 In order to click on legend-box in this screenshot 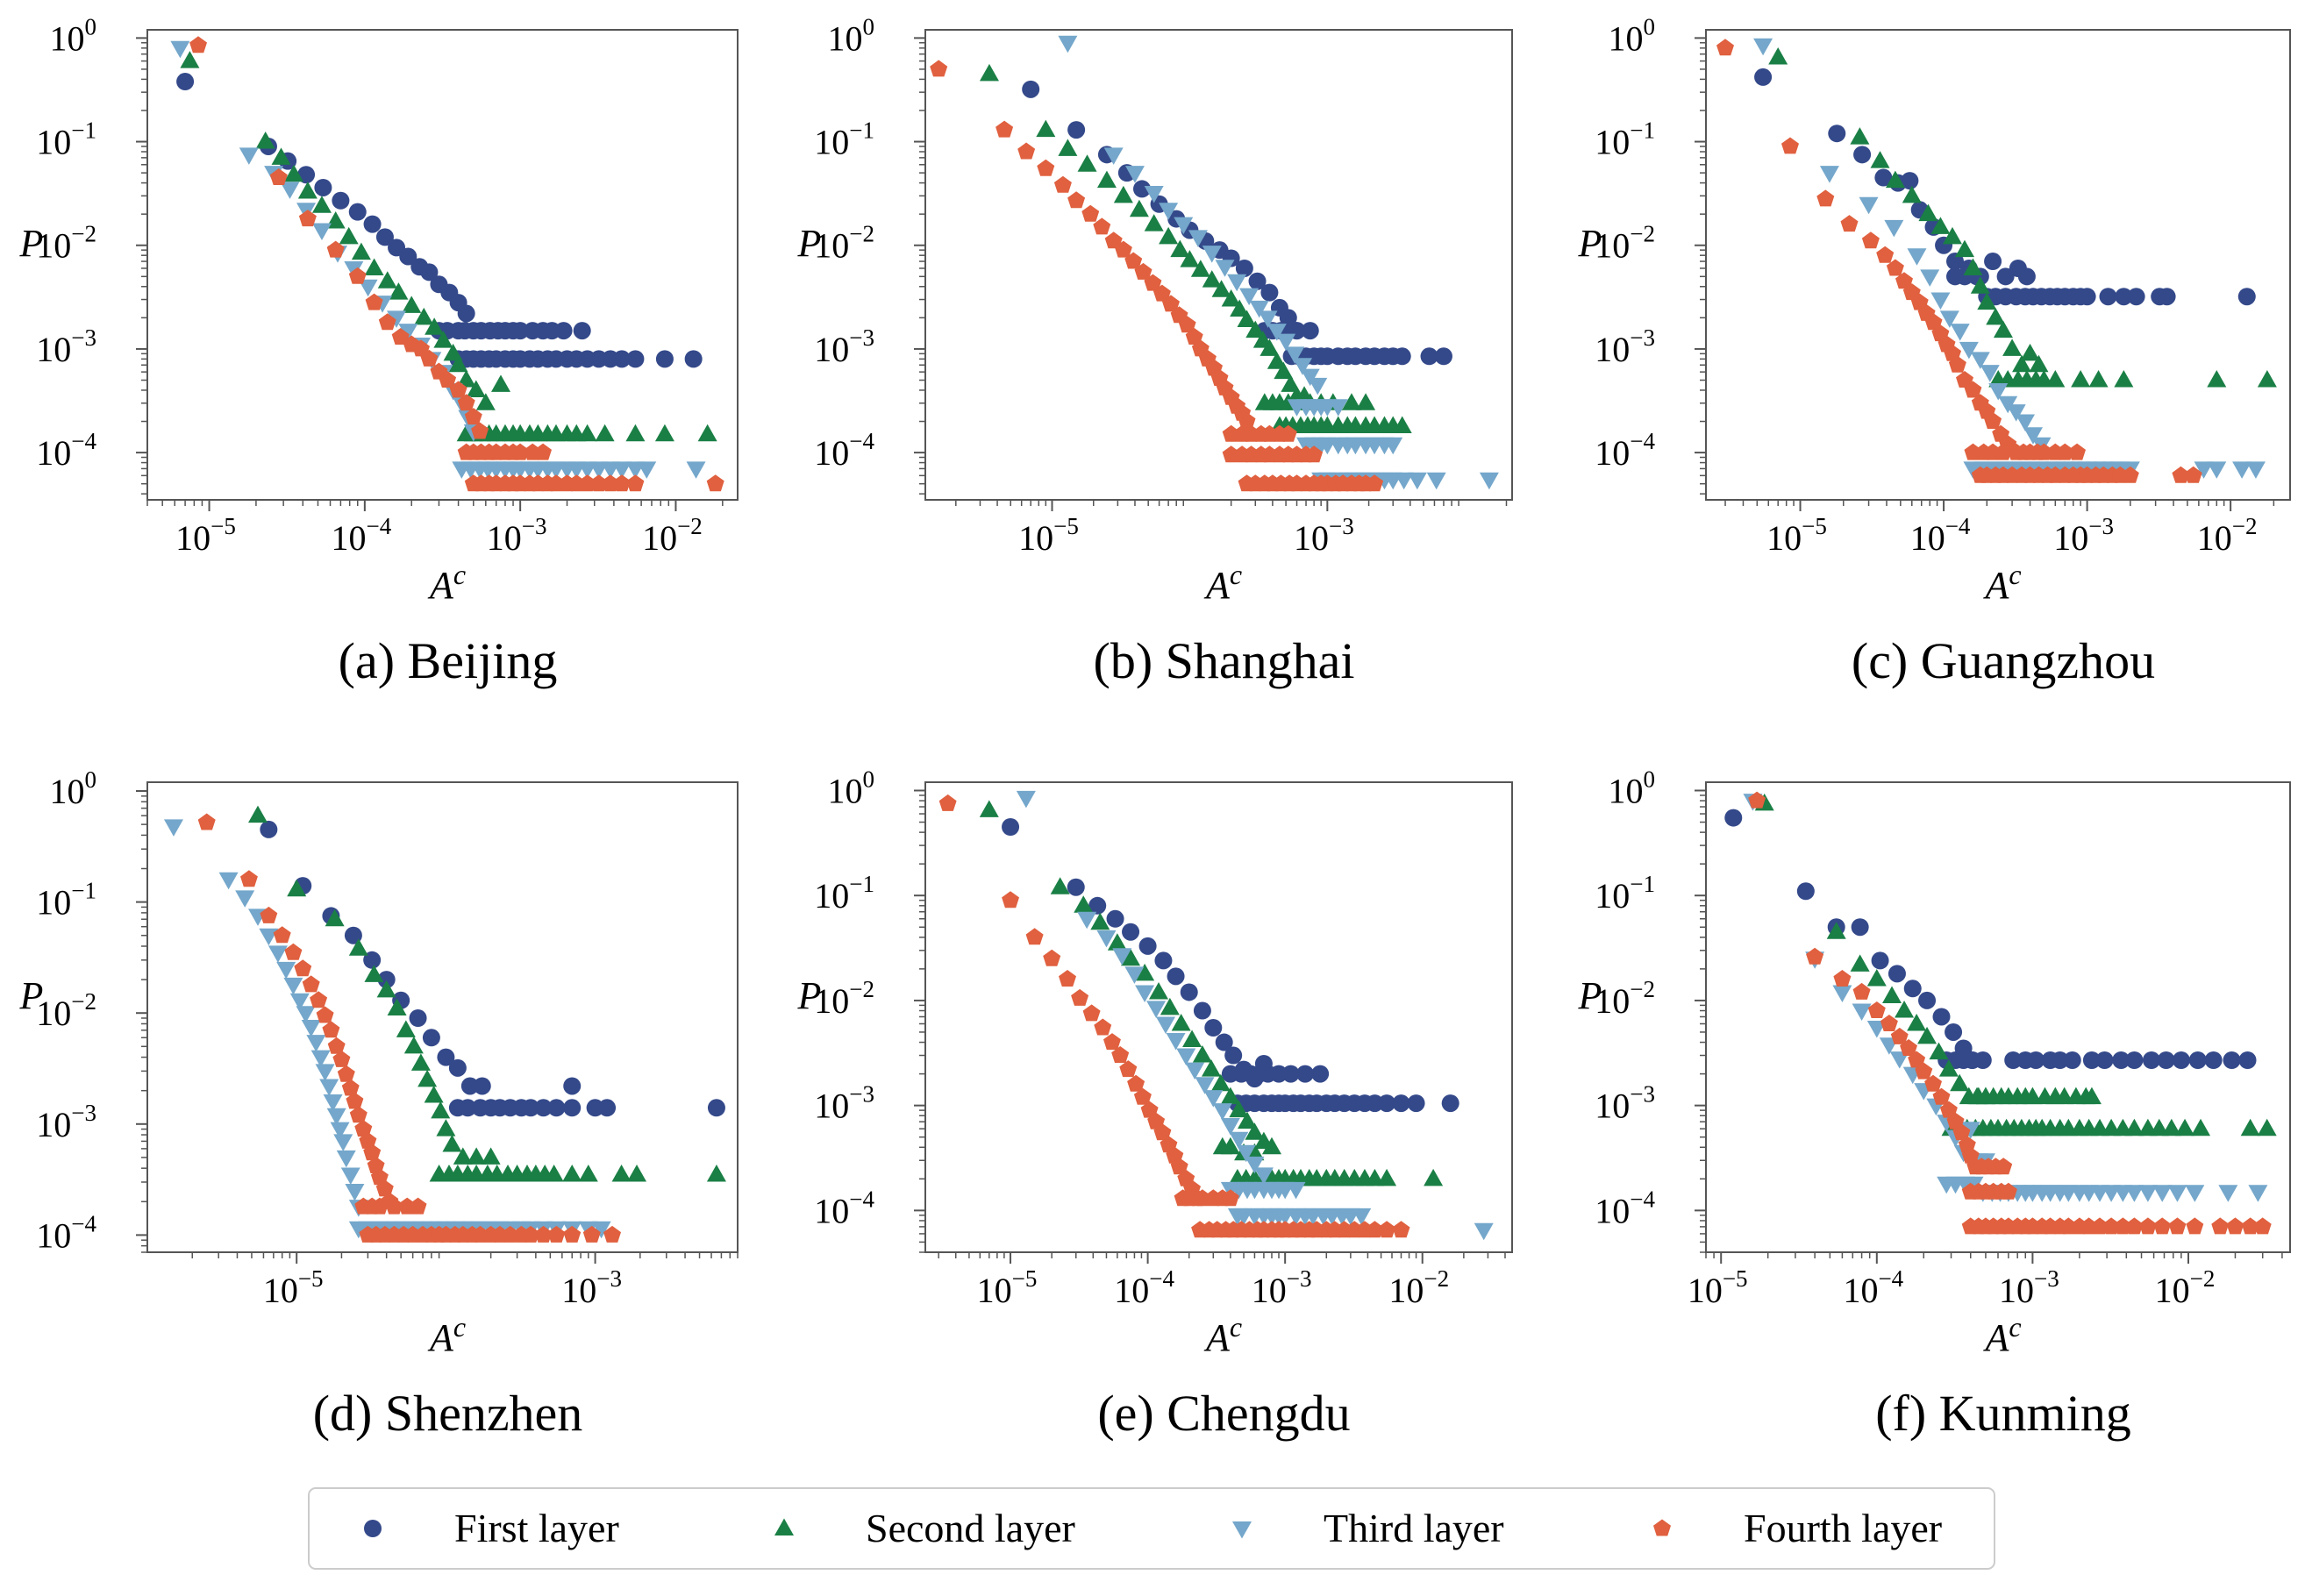, I will do `click(1151, 1528)`.